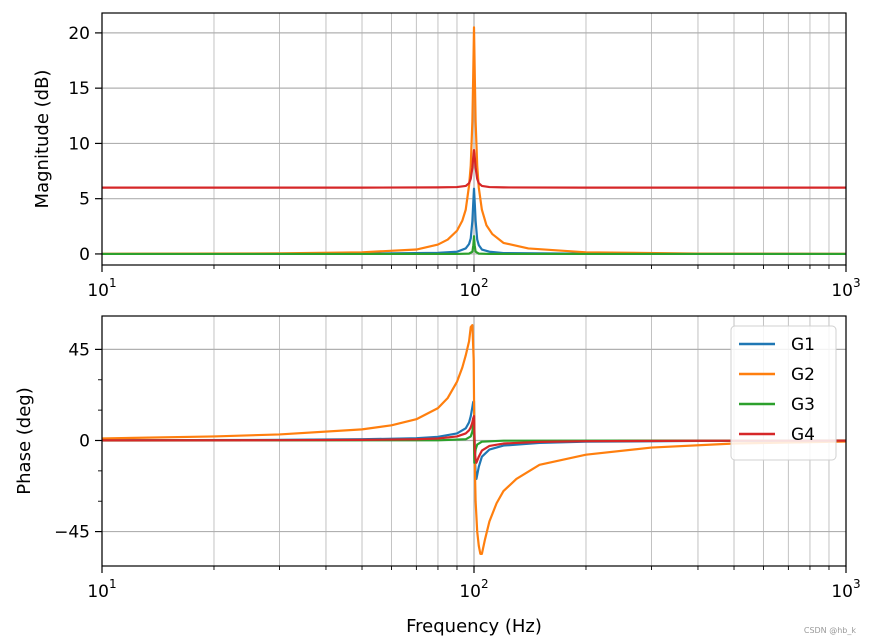 The width and height of the screenshot is (870, 643). I want to click on legend-label-g1: G1, so click(803, 345).